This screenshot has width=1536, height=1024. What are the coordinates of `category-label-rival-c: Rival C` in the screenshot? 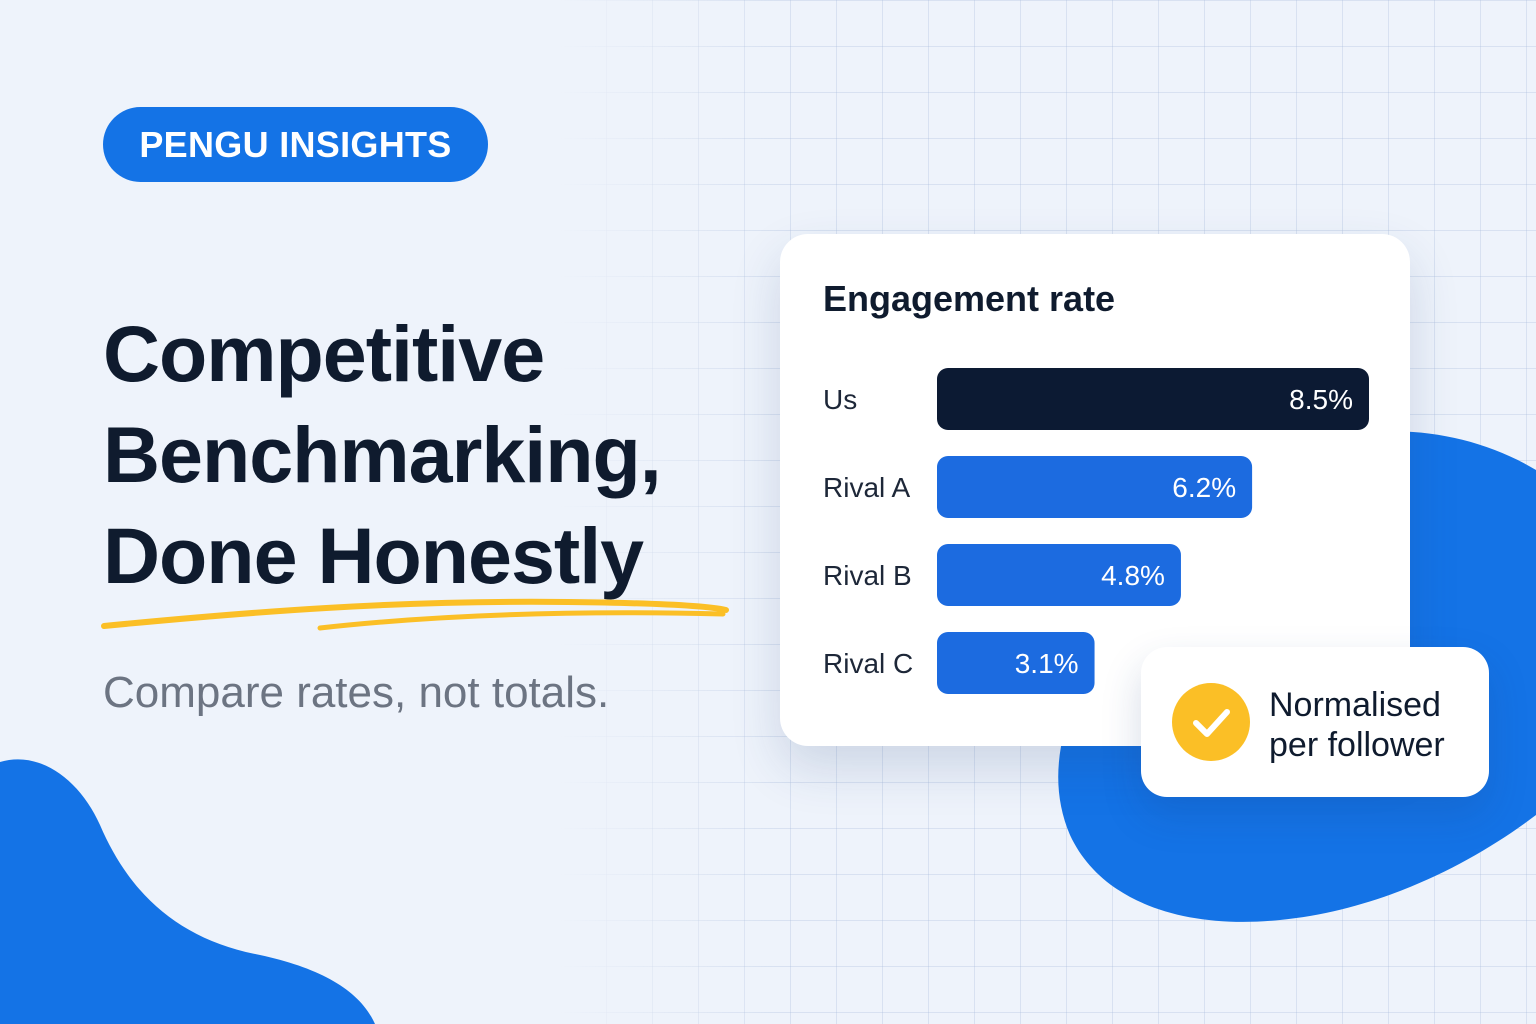 It's located at (868, 663).